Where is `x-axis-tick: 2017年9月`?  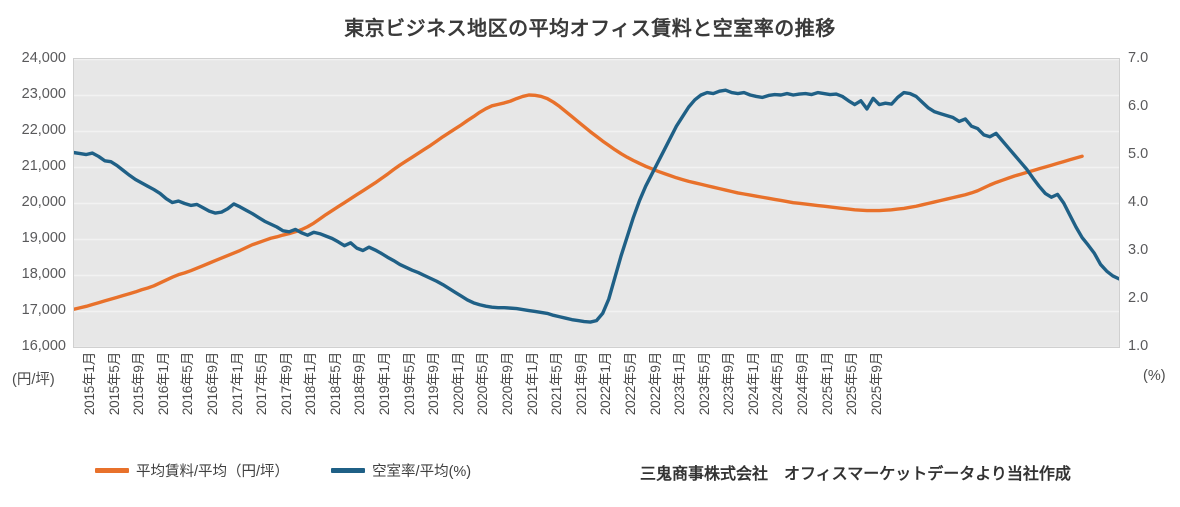
x-axis-tick: 2017年9月 is located at coordinates (286, 384).